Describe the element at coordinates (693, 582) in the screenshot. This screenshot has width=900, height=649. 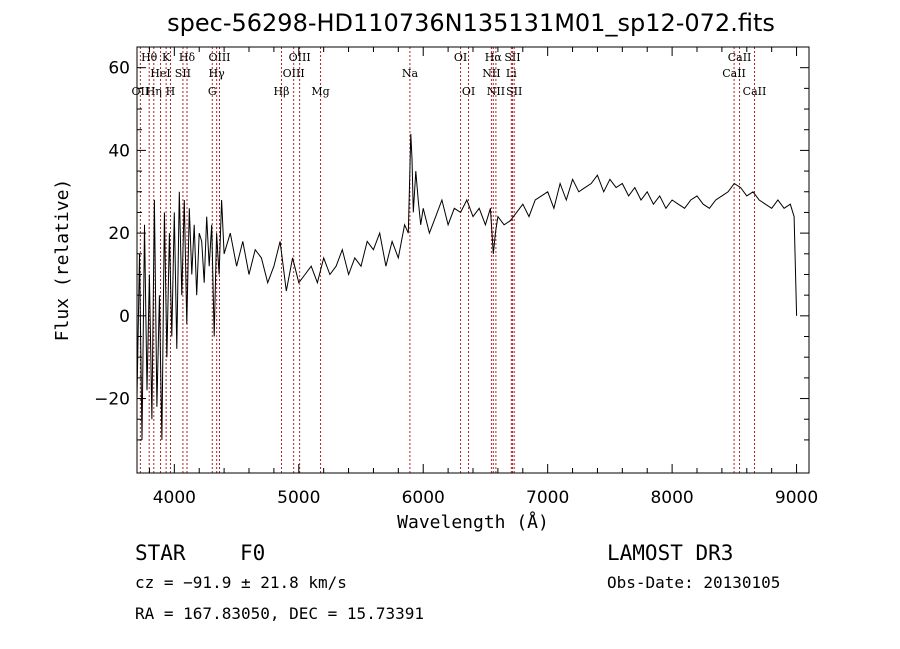
I see `obs-date: Obs-Date: 20130105` at that location.